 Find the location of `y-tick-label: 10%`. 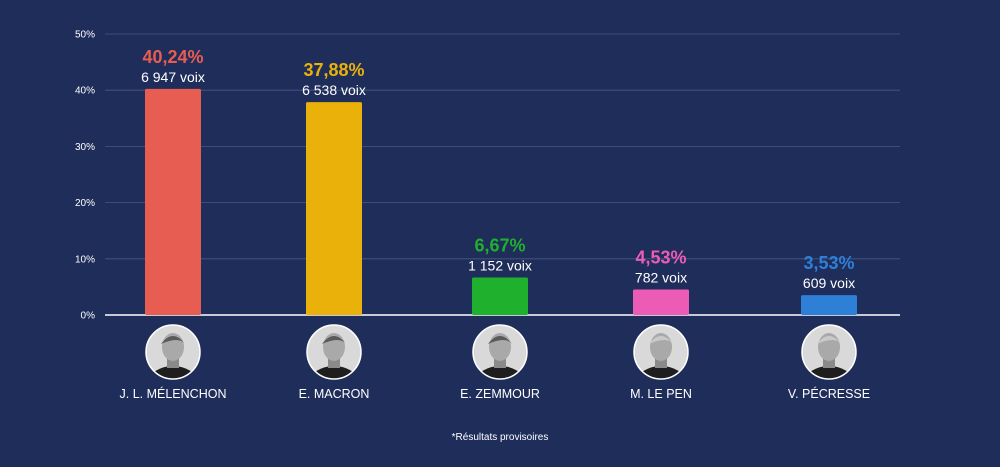

y-tick-label: 10% is located at coordinates (85, 259).